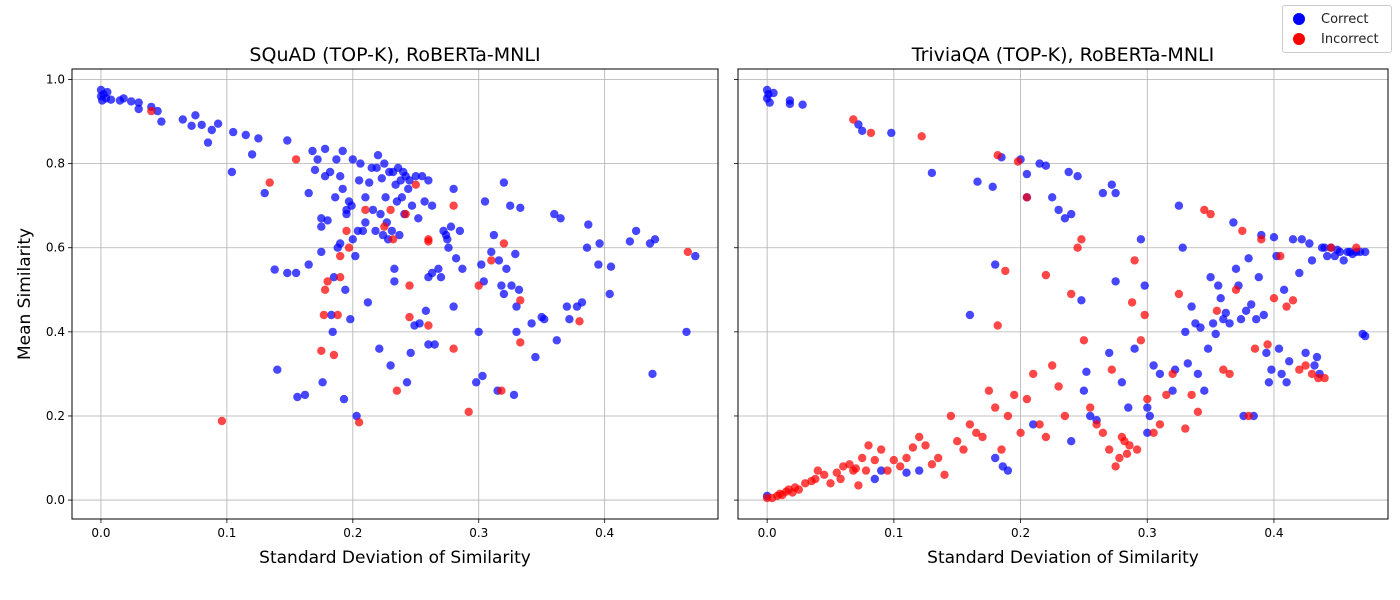 The image size is (1400, 600). What do you see at coordinates (394, 55) in the screenshot?
I see `chart-title: SQuAD (TOP-K), RoBERTa-MNLI` at bounding box center [394, 55].